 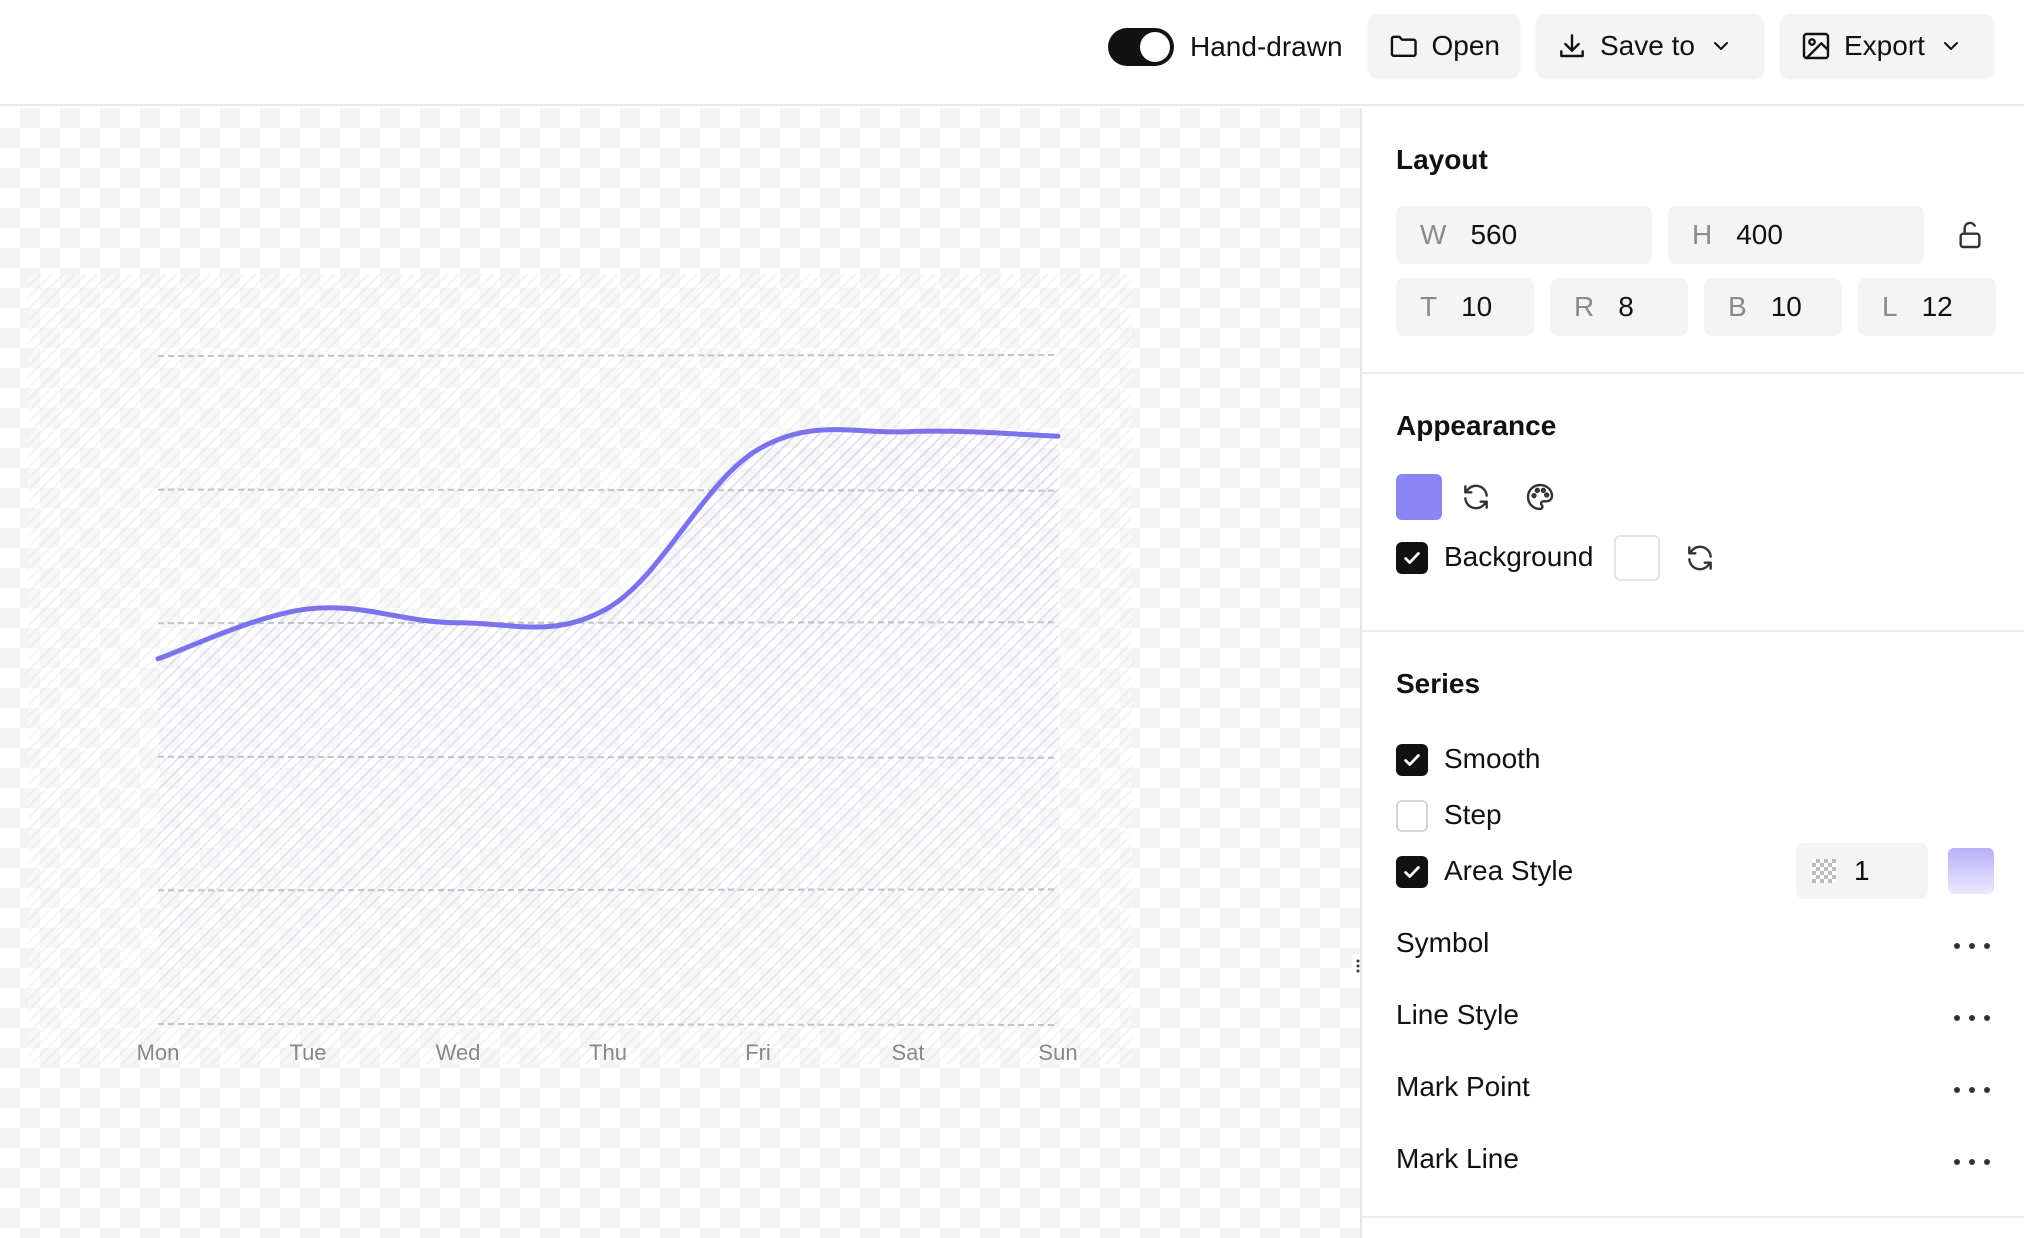 What do you see at coordinates (1057, 1052) in the screenshot?
I see `x-tick-label: Sun` at bounding box center [1057, 1052].